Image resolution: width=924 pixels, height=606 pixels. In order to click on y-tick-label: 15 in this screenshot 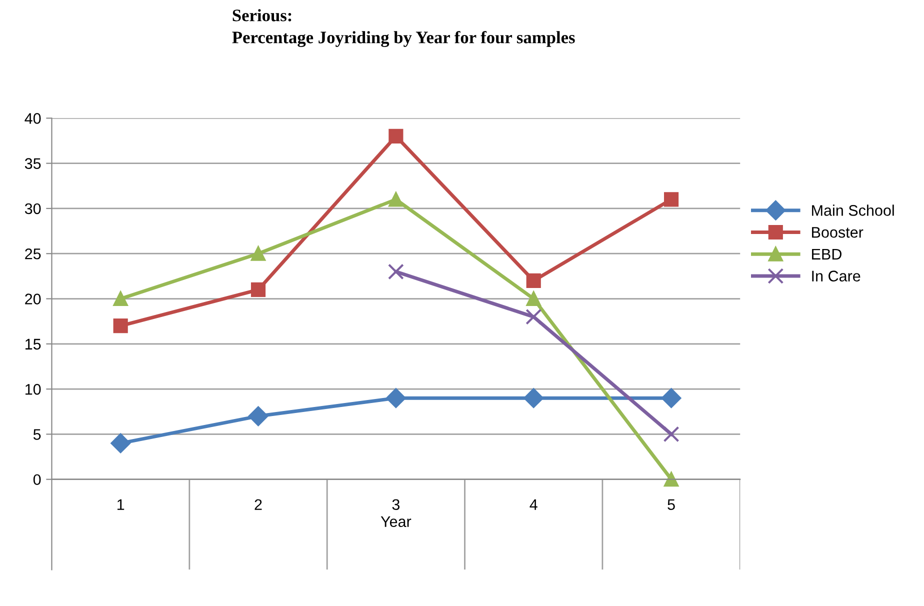, I will do `click(33, 344)`.